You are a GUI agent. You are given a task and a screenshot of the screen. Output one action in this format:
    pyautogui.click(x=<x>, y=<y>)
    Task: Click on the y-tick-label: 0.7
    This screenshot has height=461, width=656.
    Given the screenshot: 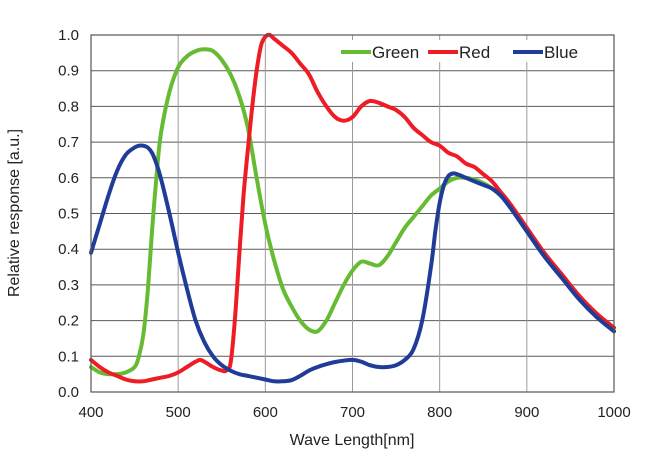 What is the action you would take?
    pyautogui.click(x=68, y=142)
    